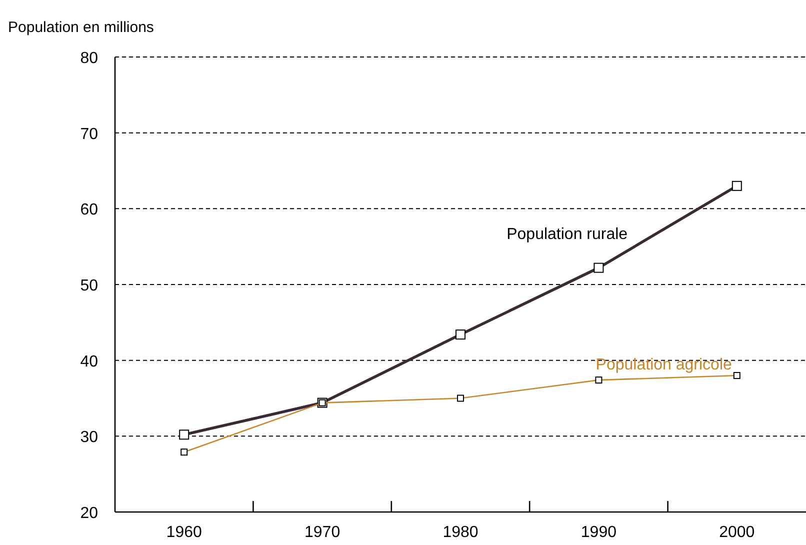  What do you see at coordinates (322, 532) in the screenshot?
I see `x-tick-label: 1970` at bounding box center [322, 532].